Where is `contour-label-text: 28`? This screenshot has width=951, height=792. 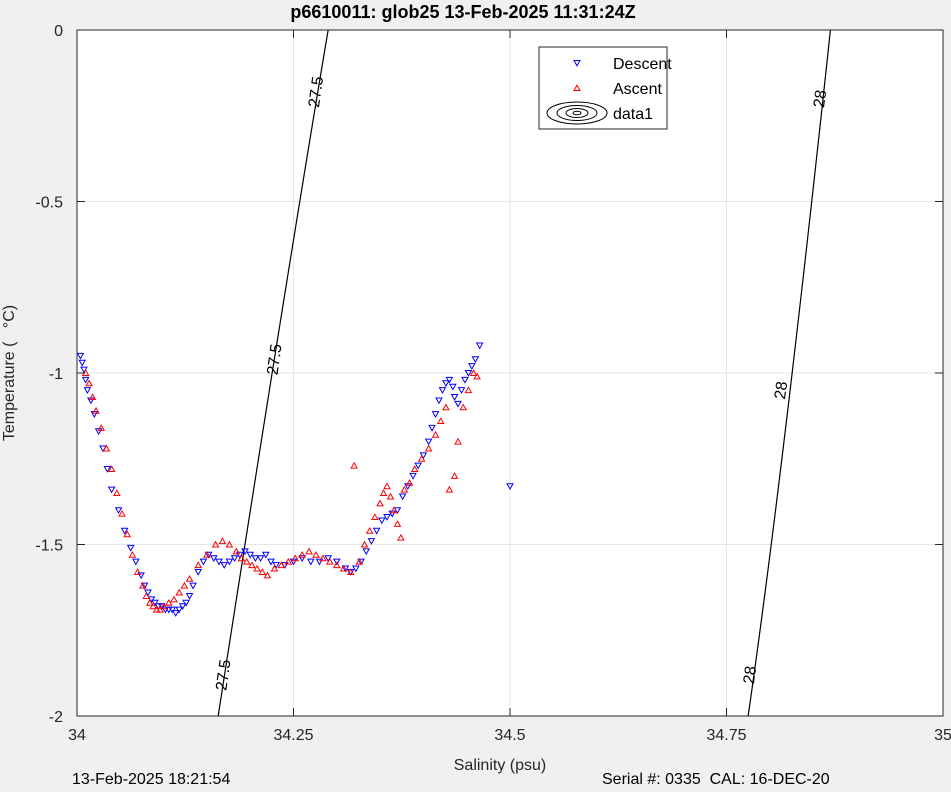 contour-label-text: 28 is located at coordinates (820, 99).